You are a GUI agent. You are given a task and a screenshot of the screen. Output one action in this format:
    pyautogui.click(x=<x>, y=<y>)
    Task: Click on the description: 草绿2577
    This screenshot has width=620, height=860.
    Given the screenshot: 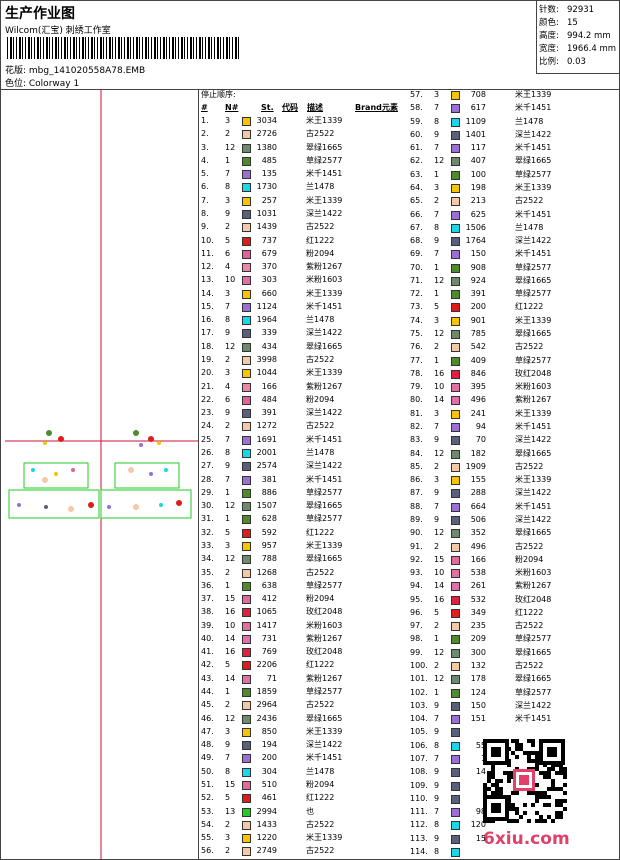 What is the action you would take?
    pyautogui.click(x=533, y=692)
    